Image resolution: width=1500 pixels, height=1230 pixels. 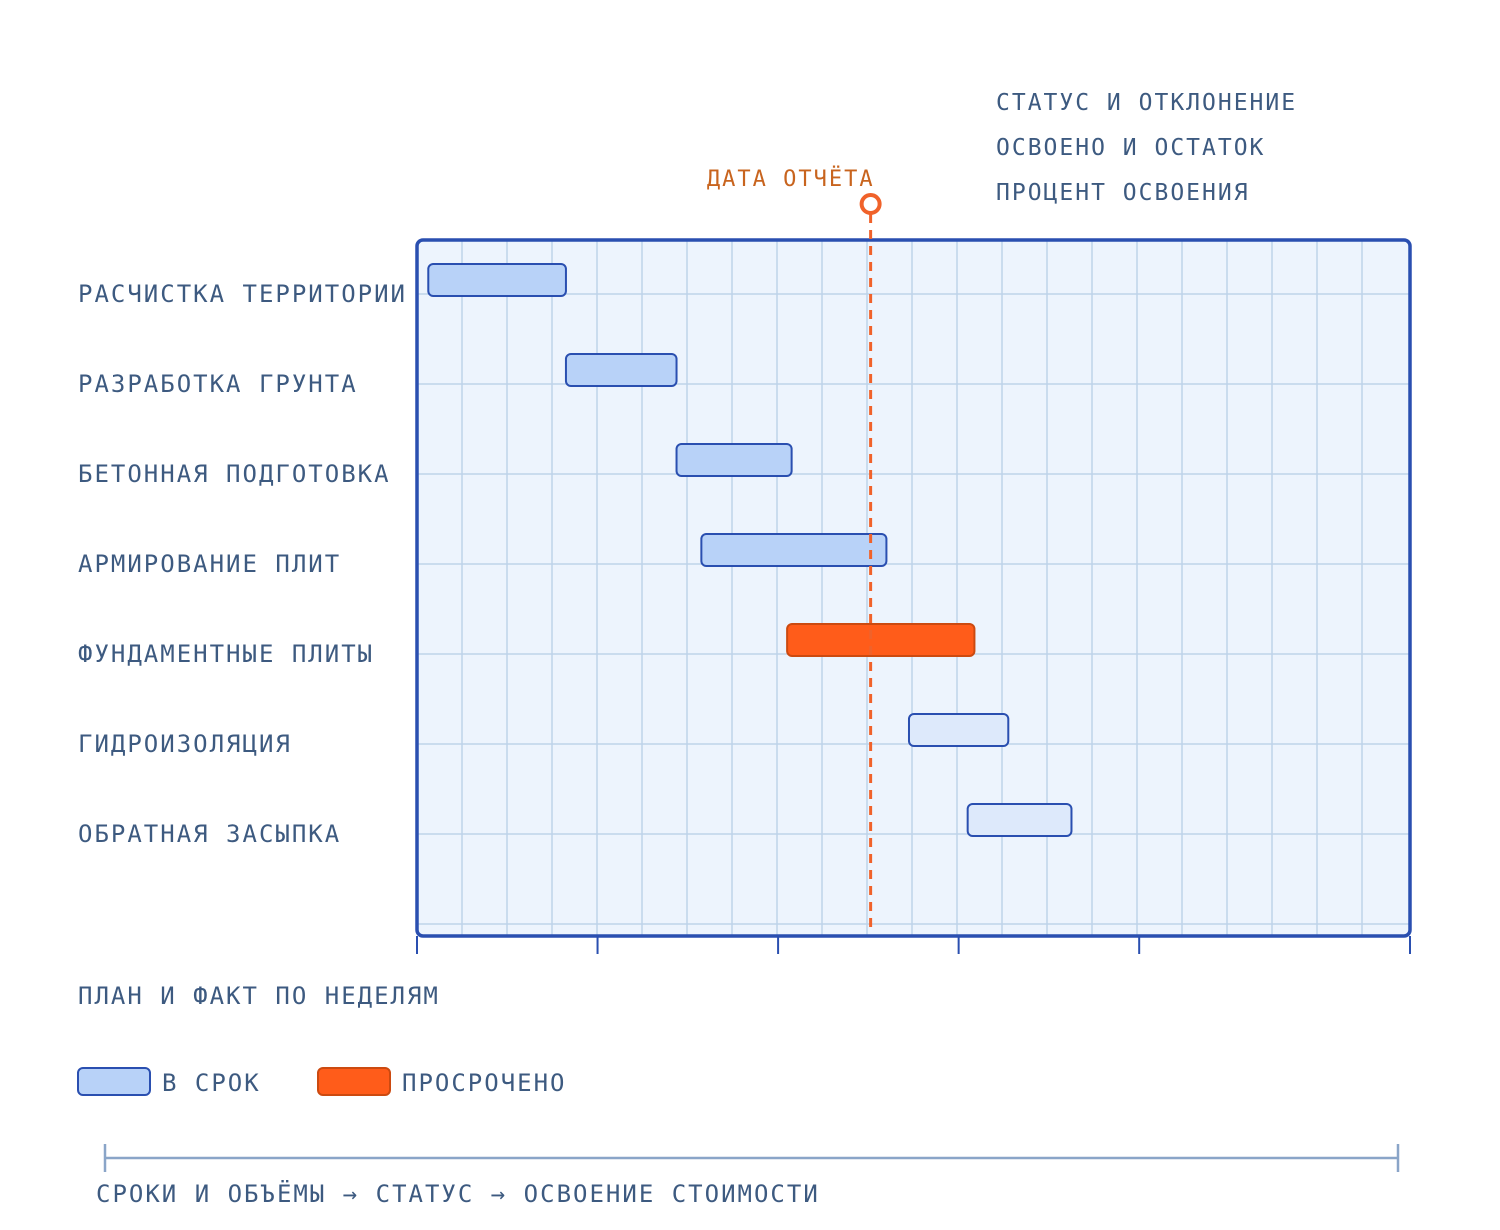 I want to click on task-label: ФУНДАМЕНТНЫЕ ПЛИТЫ, so click(x=226, y=654).